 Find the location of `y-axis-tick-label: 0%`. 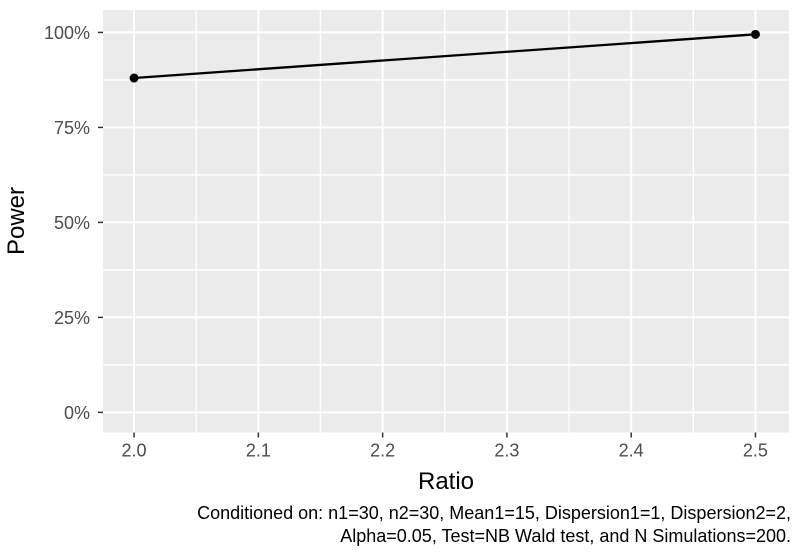

y-axis-tick-label: 0% is located at coordinates (77, 413).